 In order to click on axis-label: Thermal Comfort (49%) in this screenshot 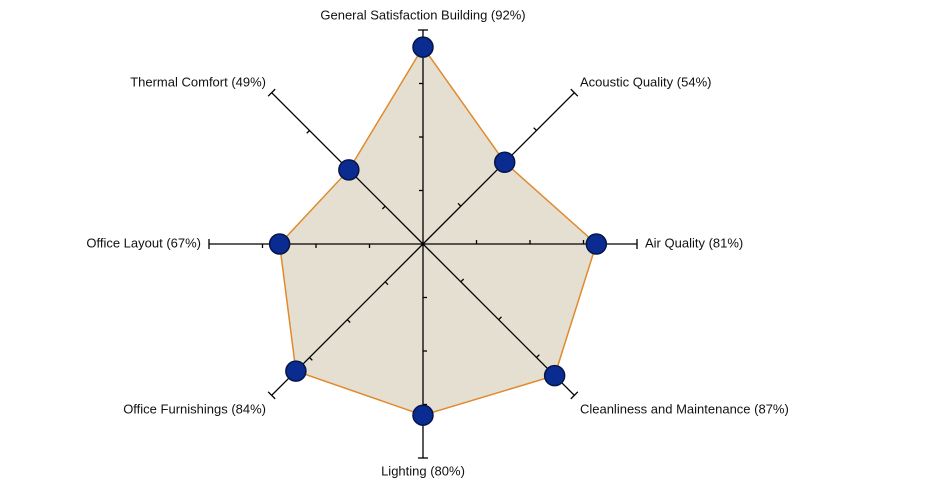, I will do `click(198, 81)`.